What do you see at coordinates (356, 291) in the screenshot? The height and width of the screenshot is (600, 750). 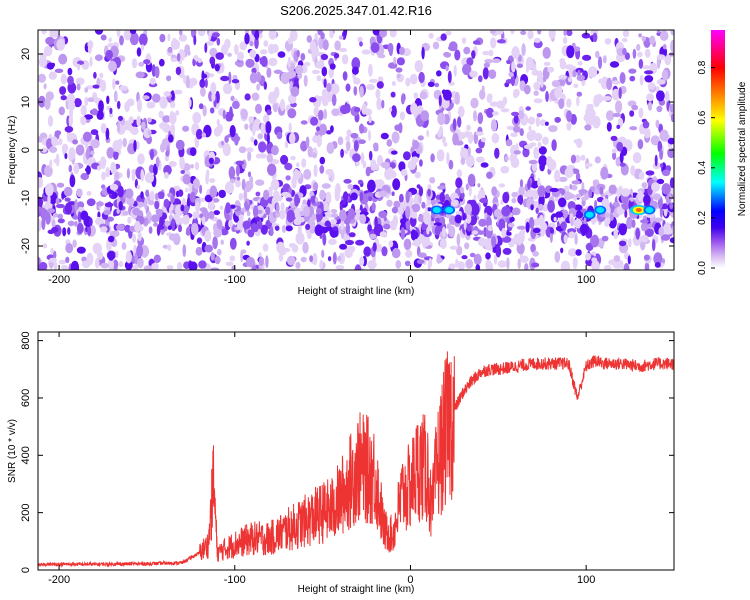 I see `spectrogram-x-label: Height of straight line (km)` at bounding box center [356, 291].